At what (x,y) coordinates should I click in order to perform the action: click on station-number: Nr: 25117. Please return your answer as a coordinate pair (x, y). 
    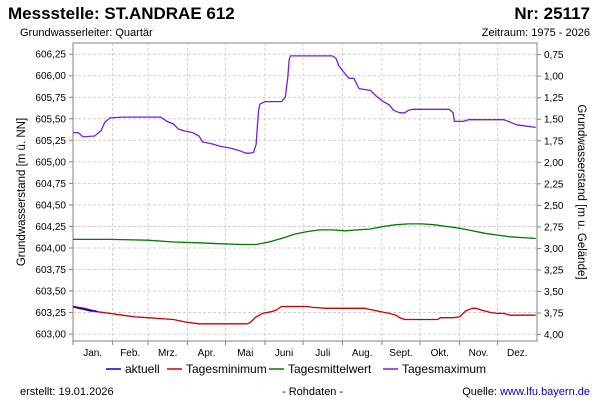
    Looking at the image, I should click on (552, 13).